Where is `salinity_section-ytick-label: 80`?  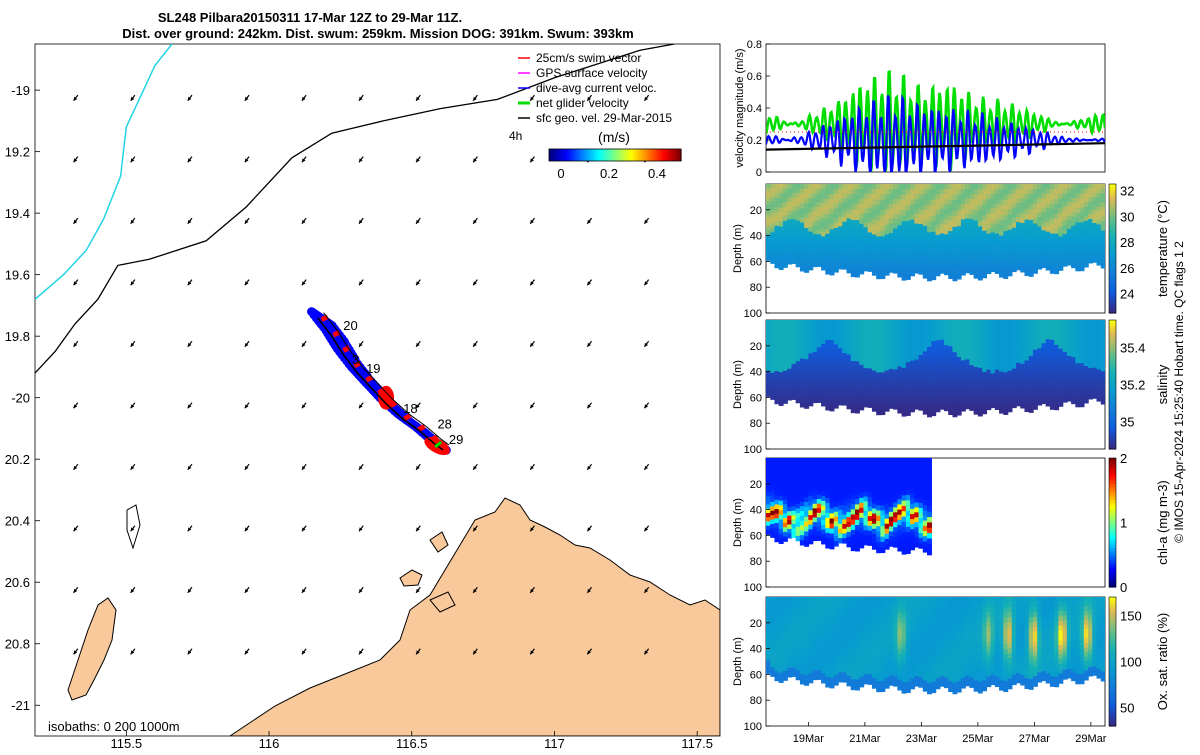
salinity_section-ytick-label: 80 is located at coordinates (756, 424).